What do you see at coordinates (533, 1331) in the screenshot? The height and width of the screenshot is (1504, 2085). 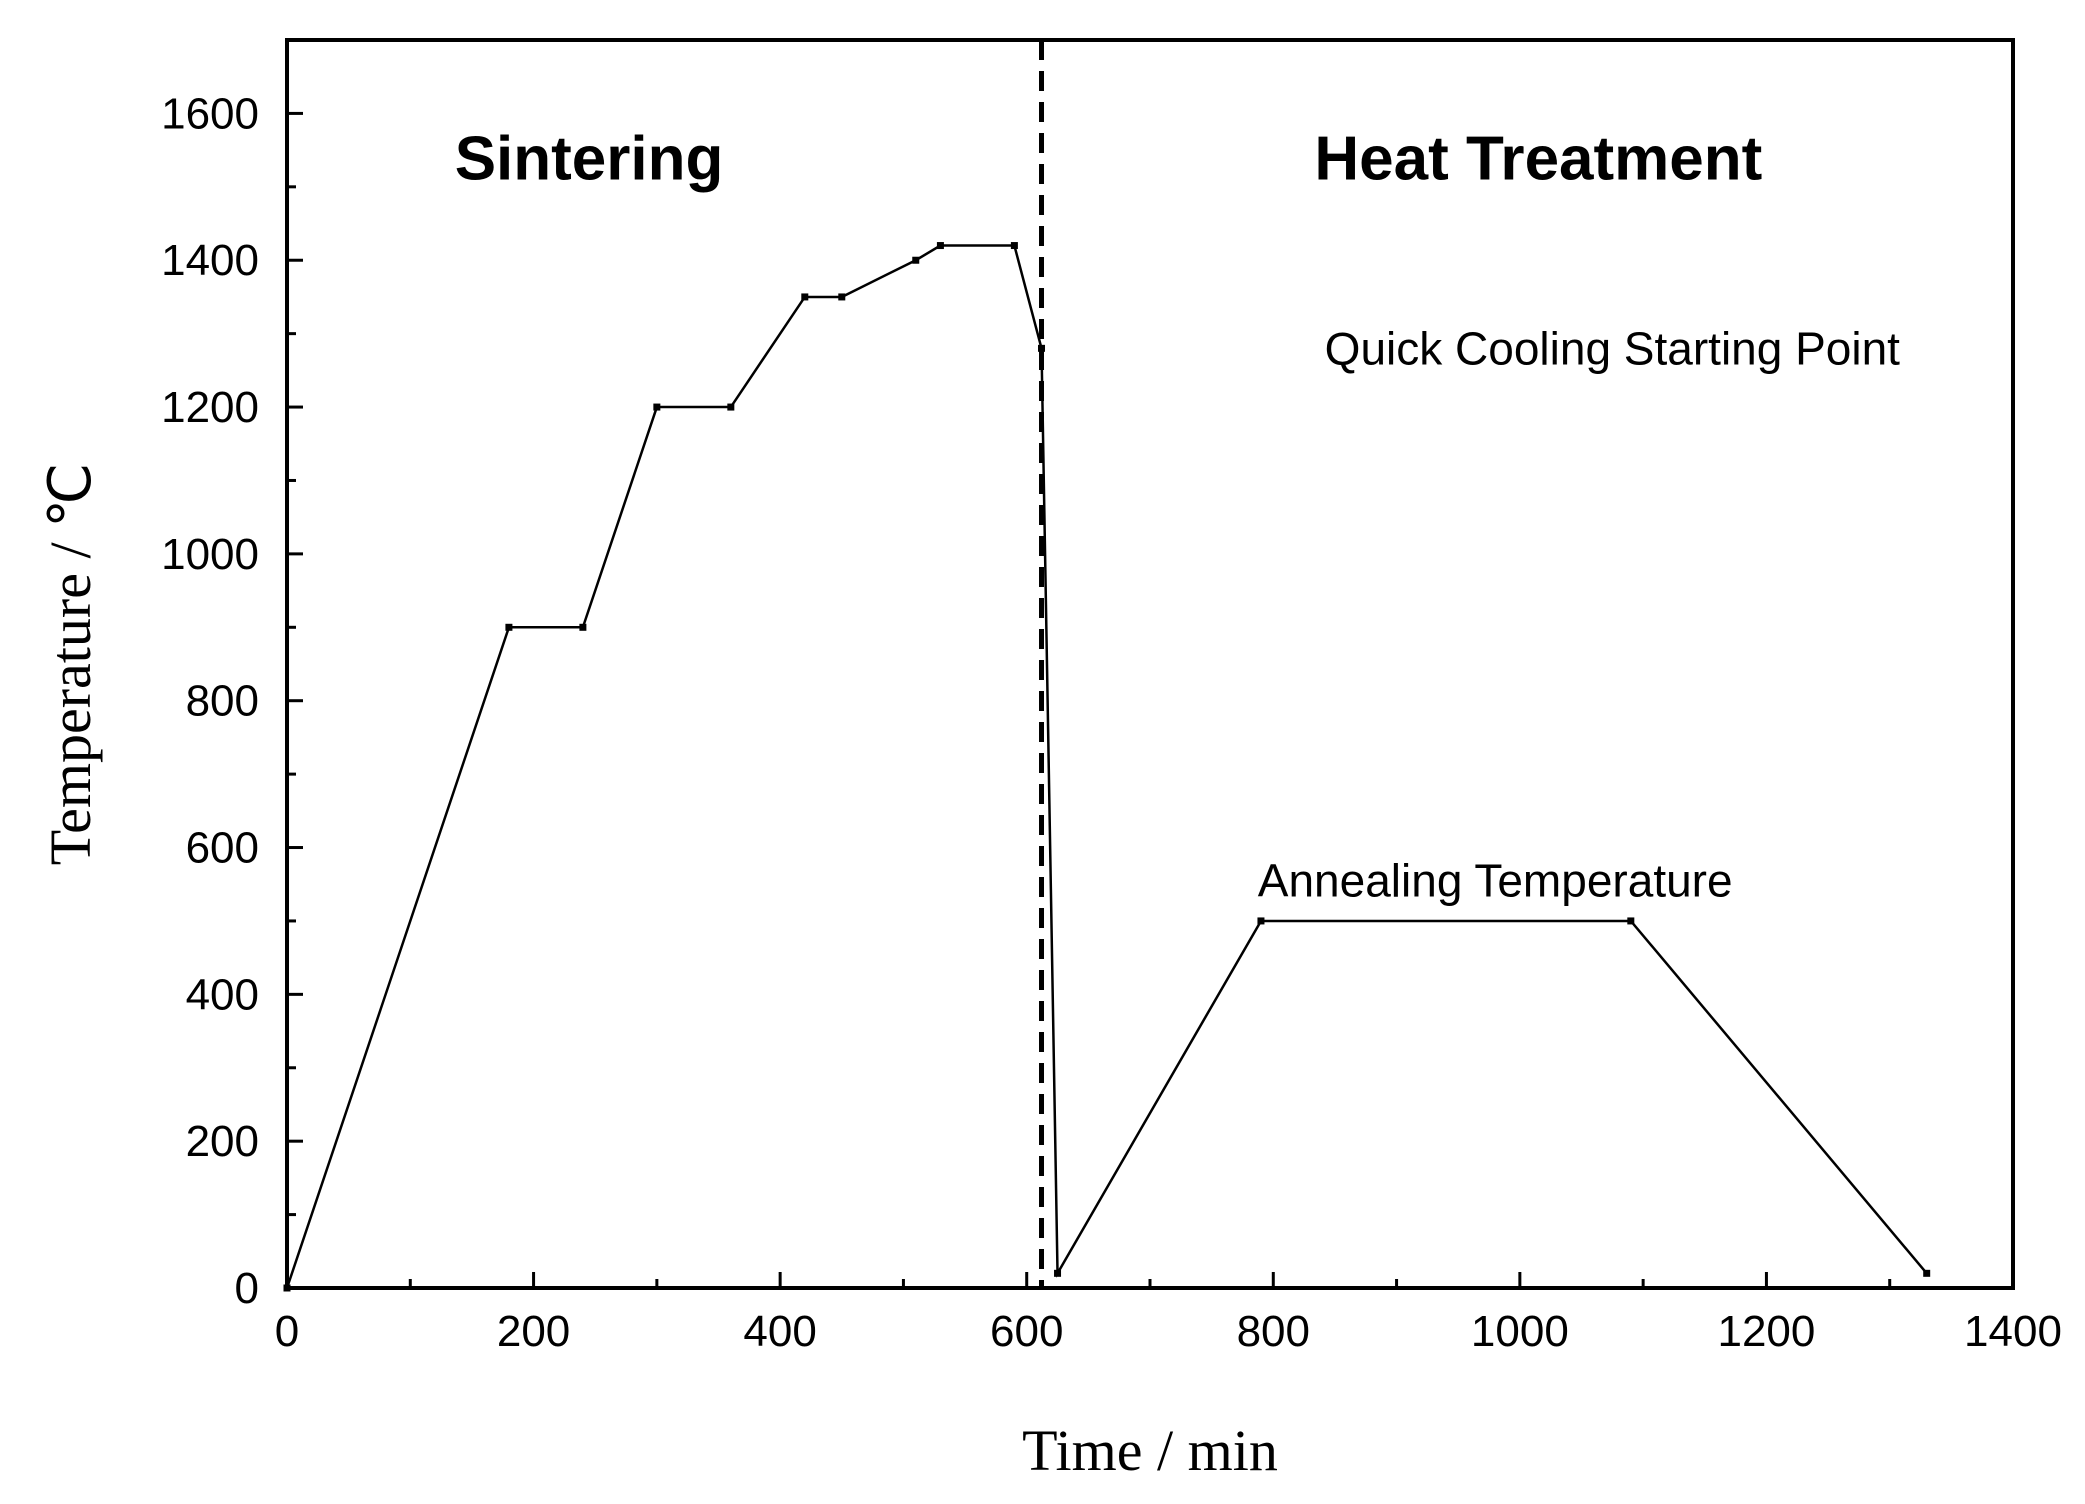 I see `x-tick-label: 200` at bounding box center [533, 1331].